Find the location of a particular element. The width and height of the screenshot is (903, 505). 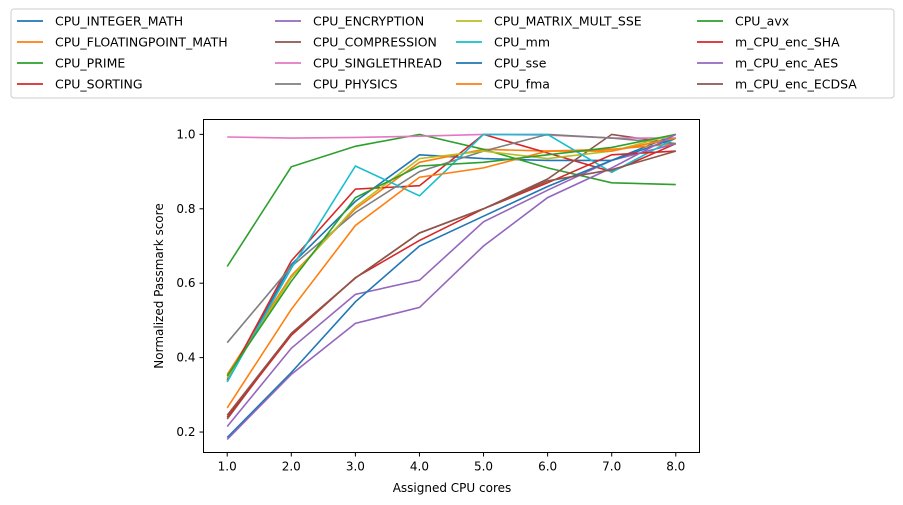

legend-entry: CPU_COMPRESSION is located at coordinates (356, 42).